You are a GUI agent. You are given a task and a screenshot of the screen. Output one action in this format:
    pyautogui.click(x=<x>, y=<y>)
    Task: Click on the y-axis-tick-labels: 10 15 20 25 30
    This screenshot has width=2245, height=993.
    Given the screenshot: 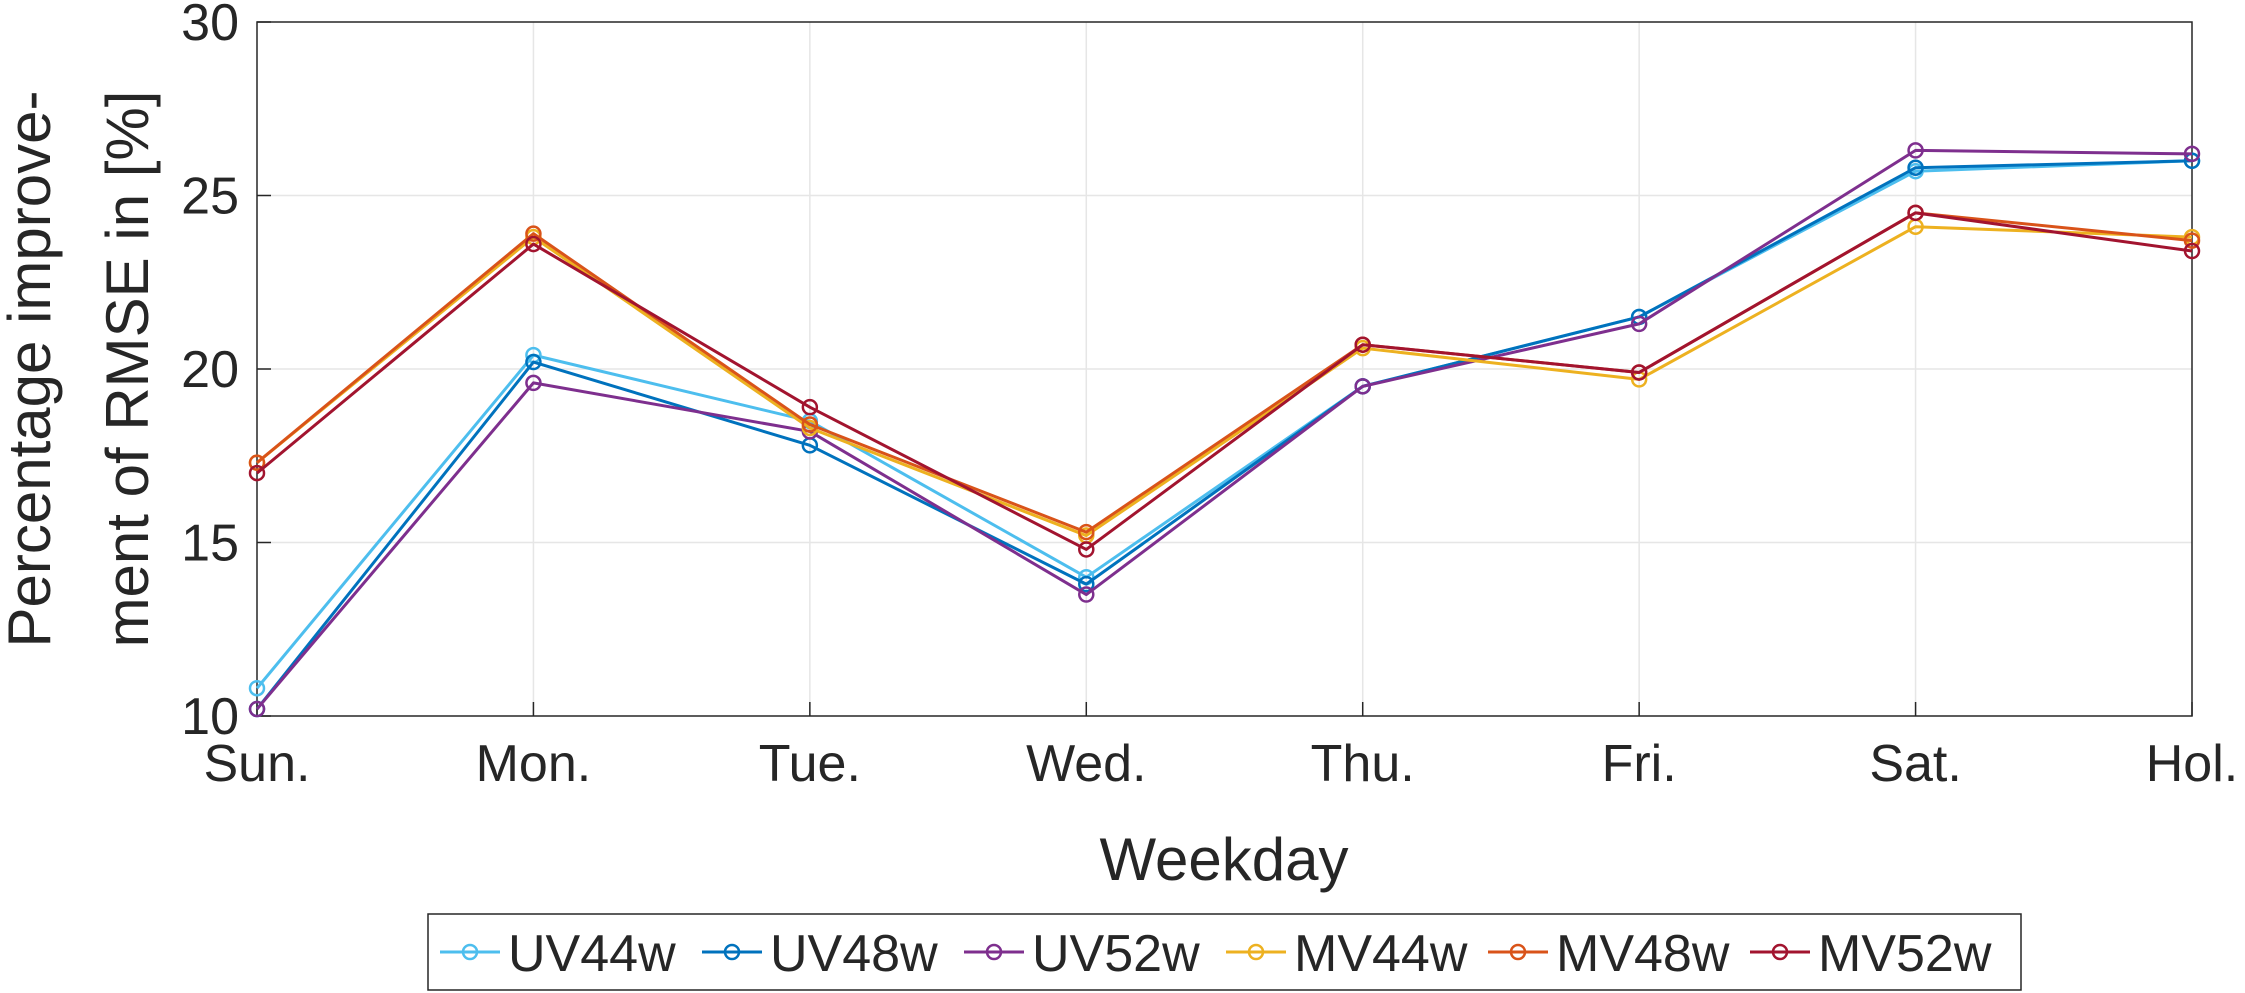 What is the action you would take?
    pyautogui.click(x=210, y=373)
    